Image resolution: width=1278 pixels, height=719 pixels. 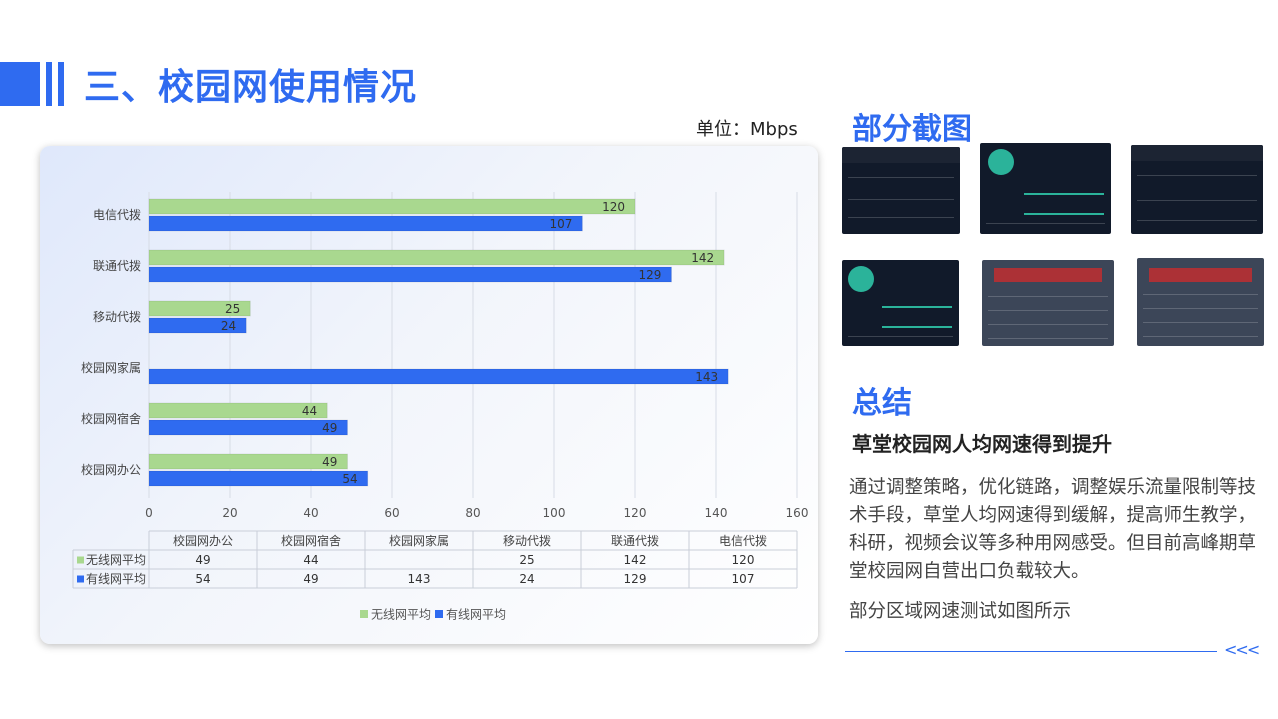 What do you see at coordinates (635, 541) in the screenshot?
I see `table-column-header: 联通代拨` at bounding box center [635, 541].